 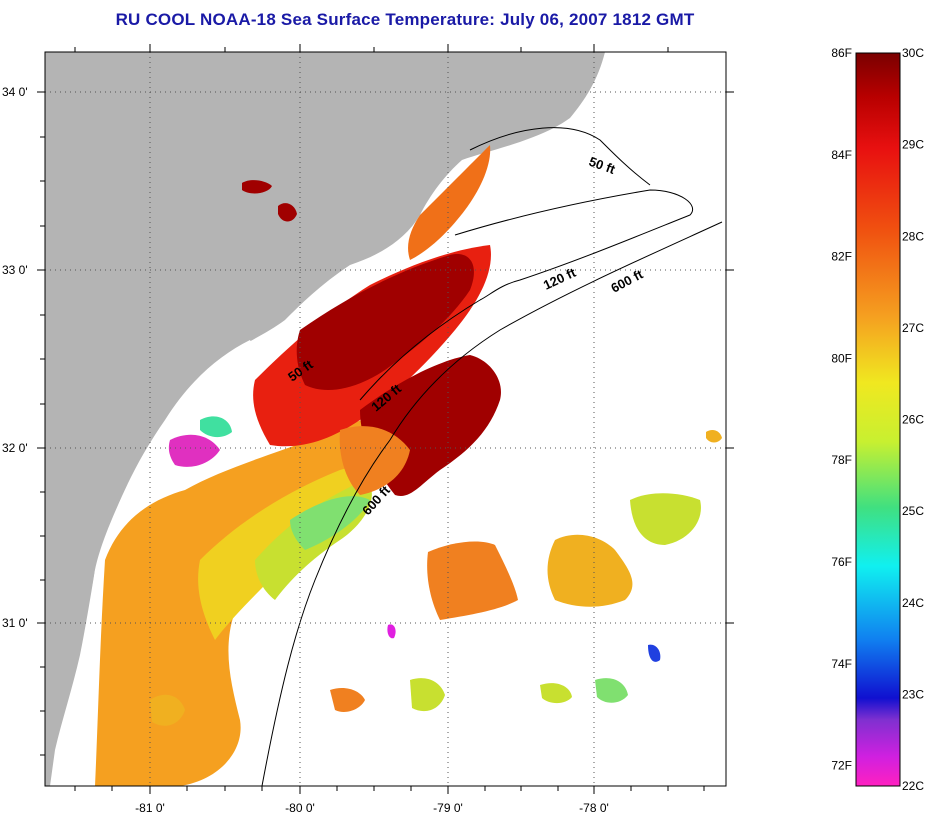 What do you see at coordinates (573, 245) in the screenshot?
I see `contour-120ft` at bounding box center [573, 245].